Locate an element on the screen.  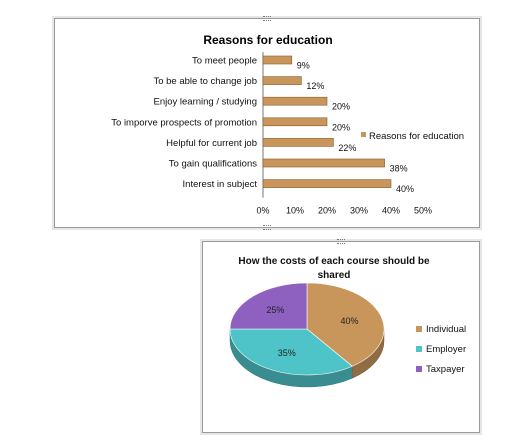
category-label: To be able to change job is located at coordinates (205, 81).